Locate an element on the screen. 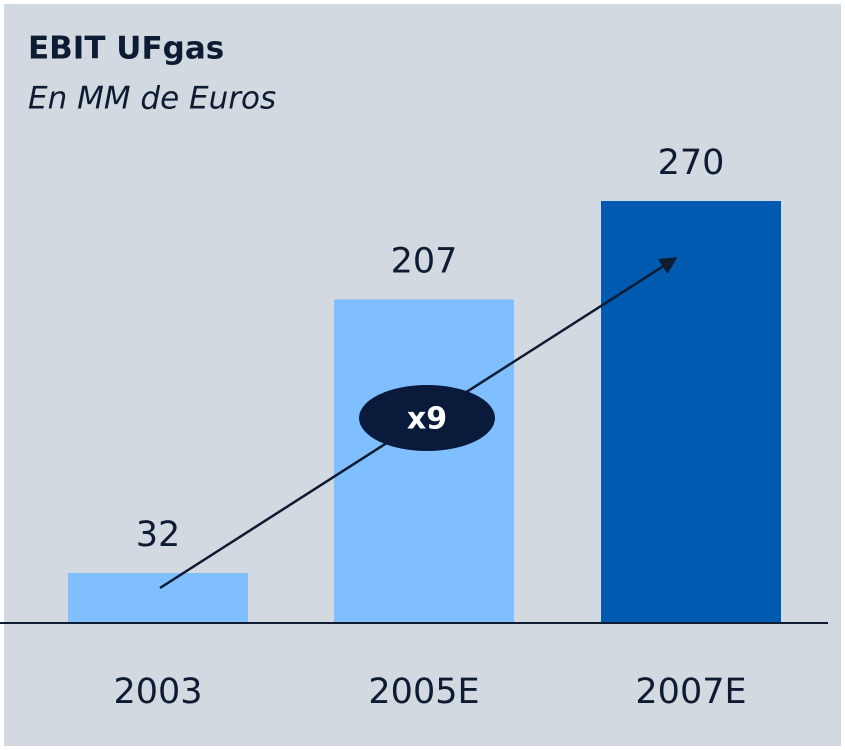 This screenshot has width=845, height=750. annotation: x9 is located at coordinates (427, 419).